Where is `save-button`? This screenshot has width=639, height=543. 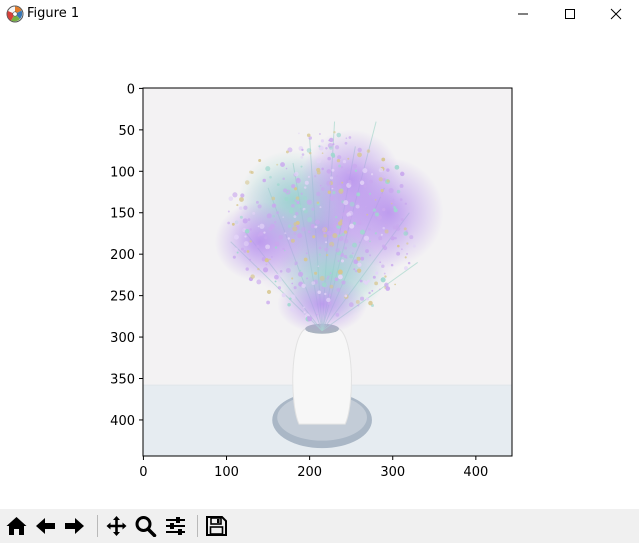 save-button is located at coordinates (216, 526).